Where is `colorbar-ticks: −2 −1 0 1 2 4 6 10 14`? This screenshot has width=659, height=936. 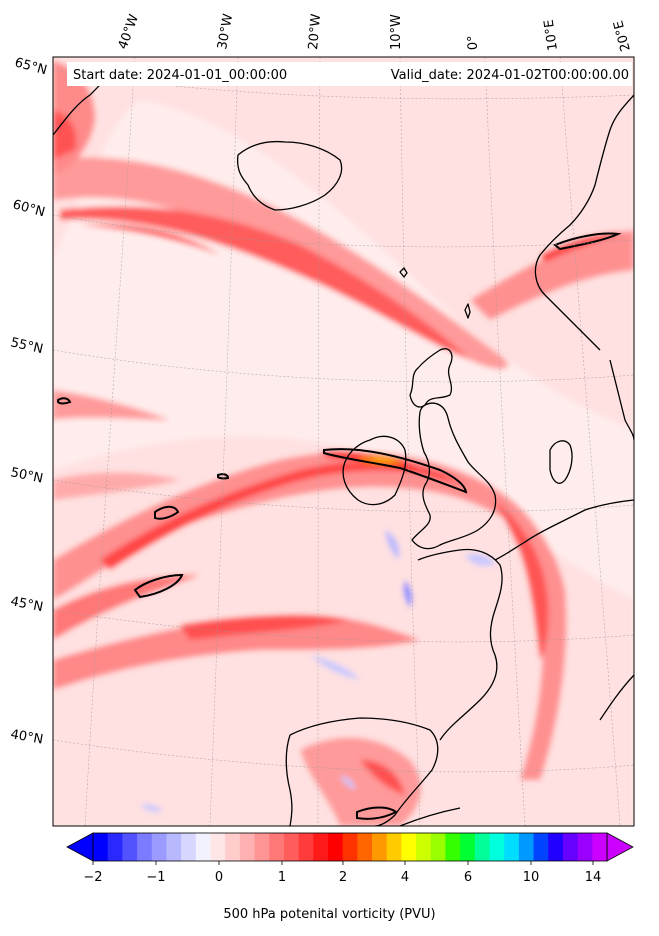
colorbar-ticks: −2 −1 0 1 2 4 6 10 14 is located at coordinates (342, 873).